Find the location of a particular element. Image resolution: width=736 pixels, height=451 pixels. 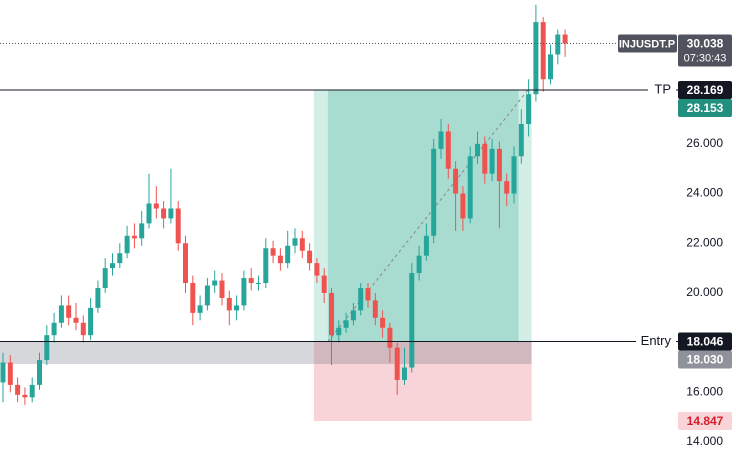

price-label: 18.030 is located at coordinates (705, 360).